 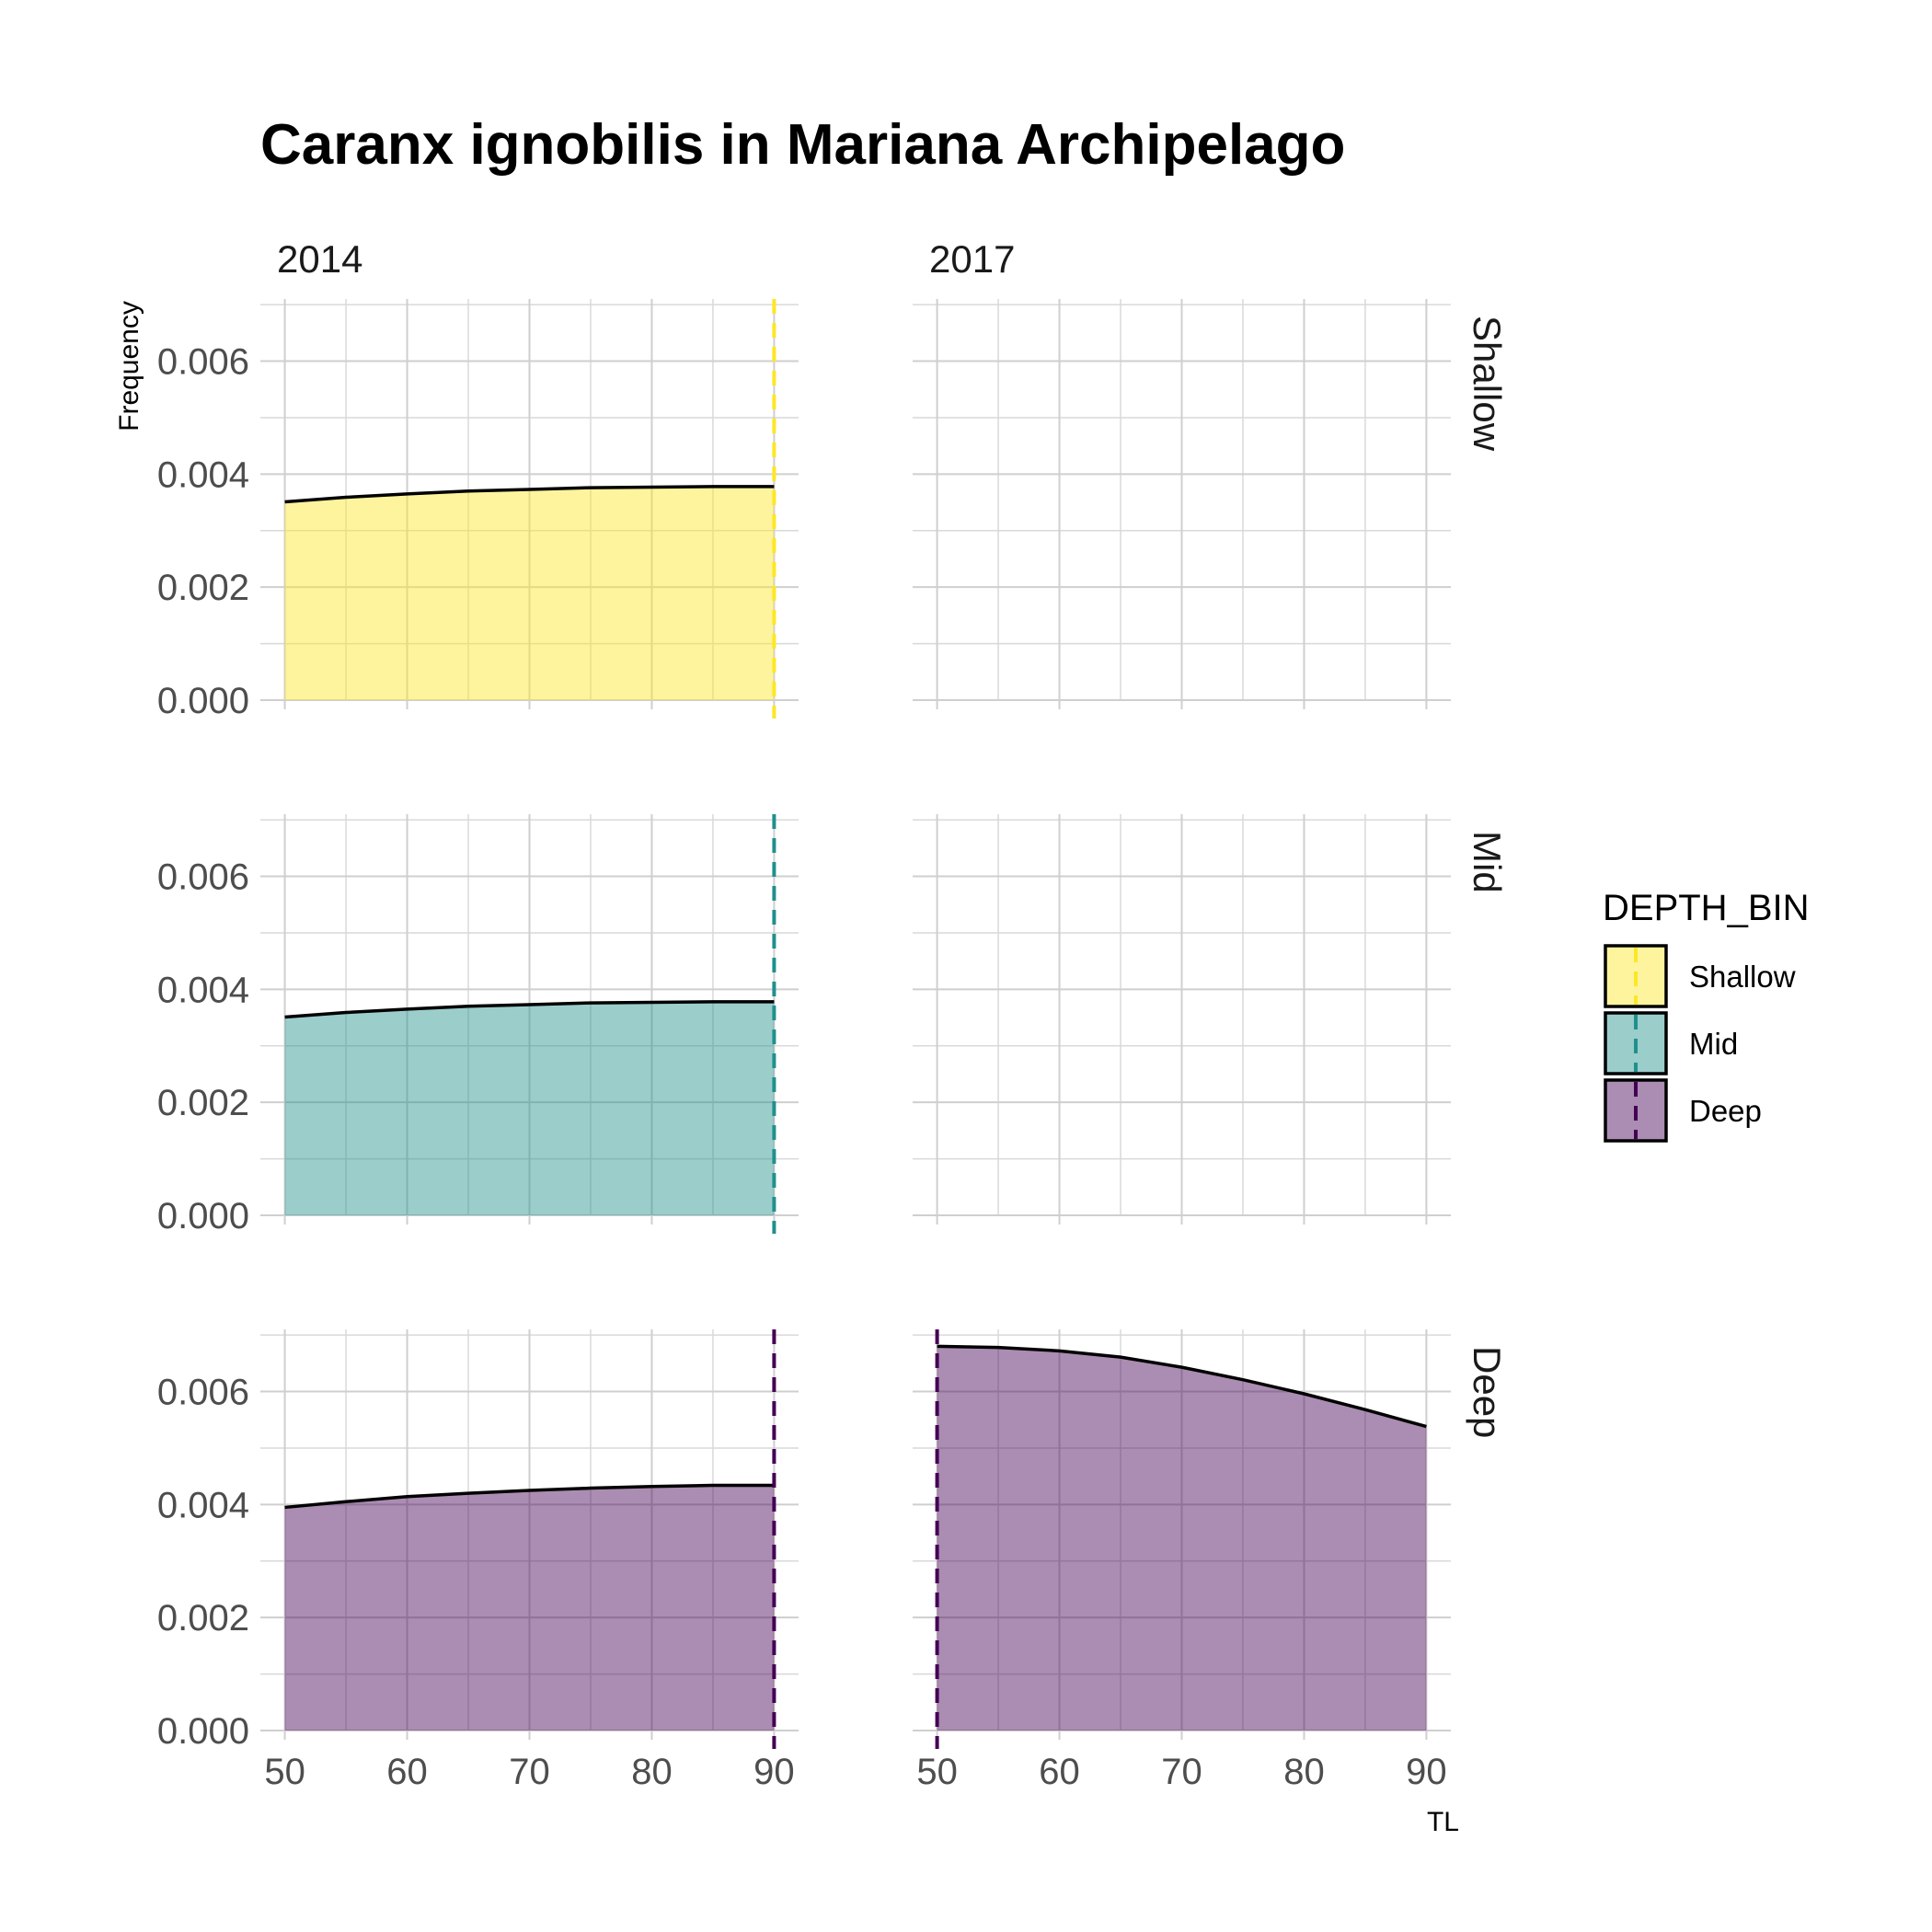 What do you see at coordinates (1742, 977) in the screenshot?
I see `legend-label: Shallow` at bounding box center [1742, 977].